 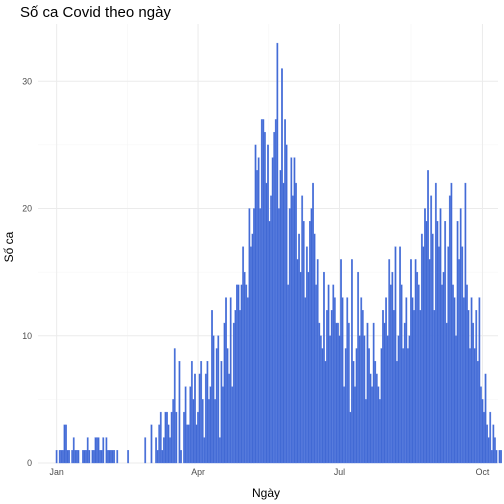 I want to click on y-tick-label: 10, so click(x=27, y=336).